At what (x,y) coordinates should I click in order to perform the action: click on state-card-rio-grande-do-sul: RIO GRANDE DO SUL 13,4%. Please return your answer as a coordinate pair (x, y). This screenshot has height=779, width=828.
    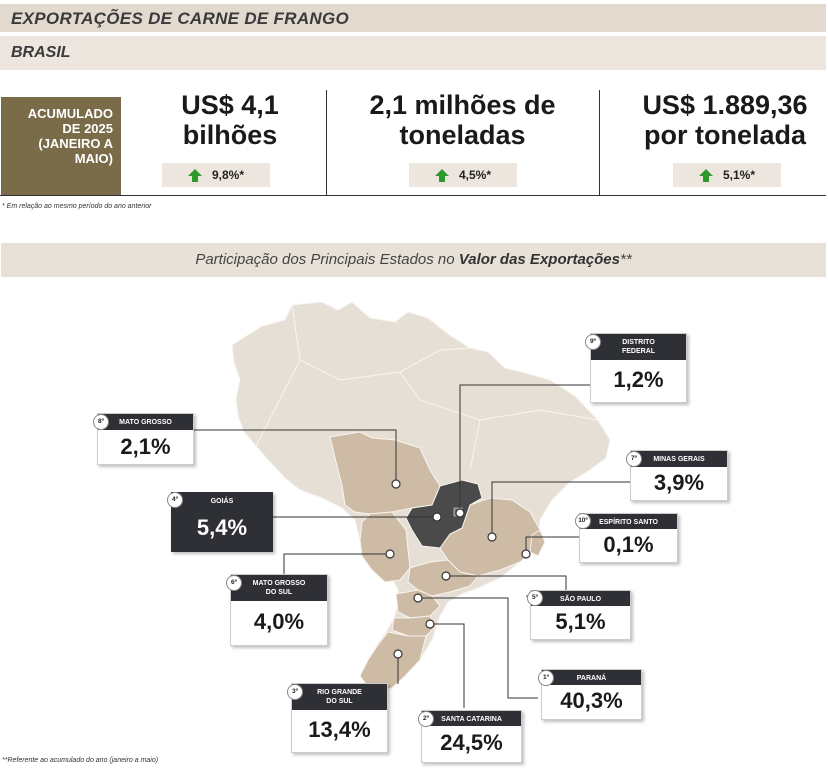
    Looking at the image, I should click on (339, 718).